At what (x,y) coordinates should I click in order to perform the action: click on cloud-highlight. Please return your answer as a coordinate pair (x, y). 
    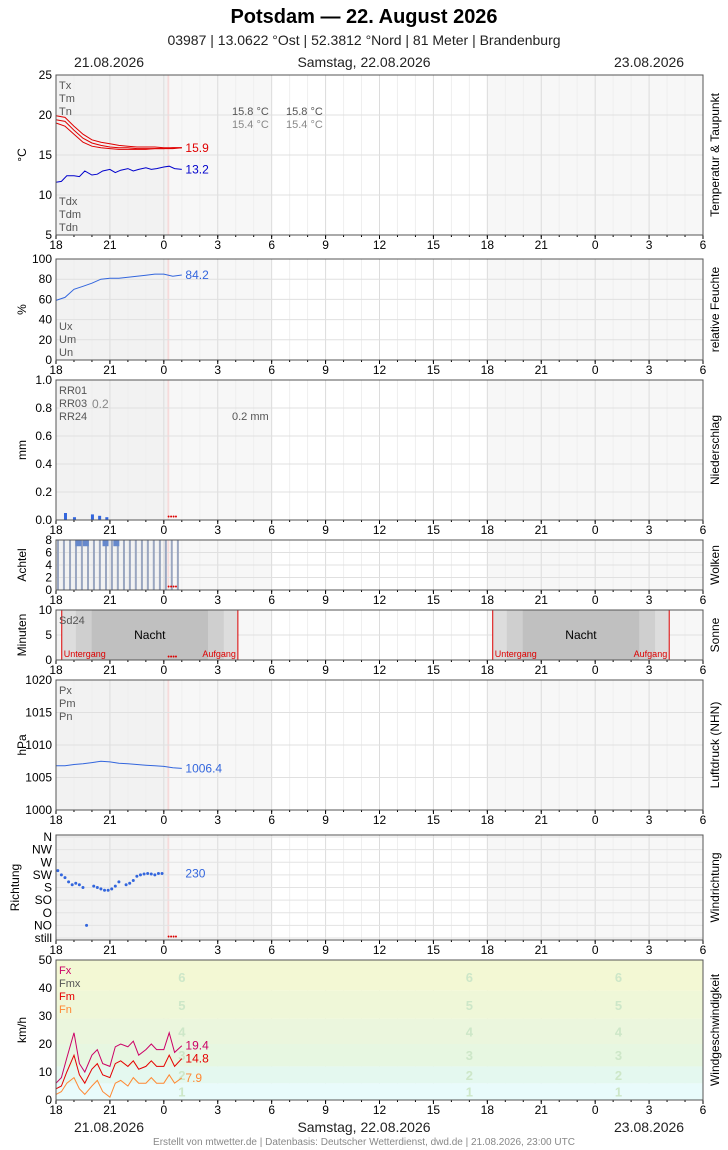
    Looking at the image, I should click on (105, 543).